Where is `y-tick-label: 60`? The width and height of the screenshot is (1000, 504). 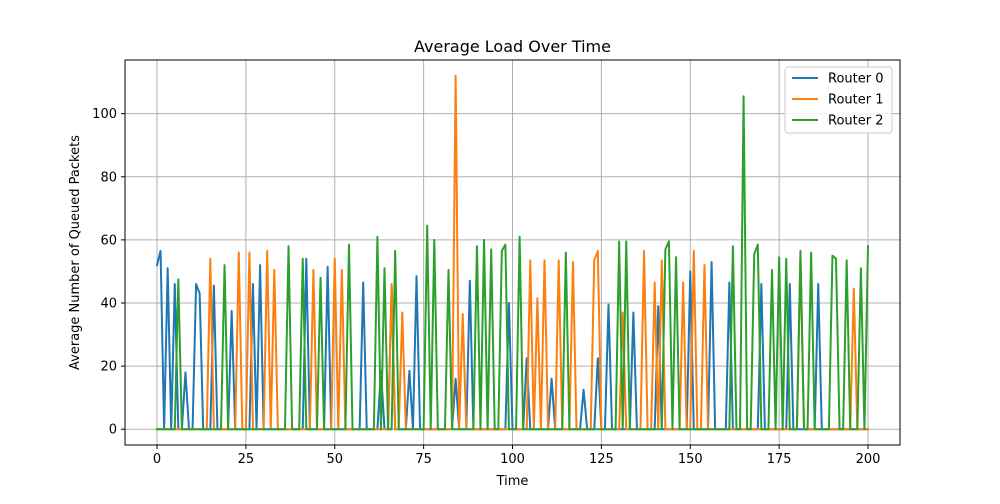
y-tick-label: 60 is located at coordinates (108, 240).